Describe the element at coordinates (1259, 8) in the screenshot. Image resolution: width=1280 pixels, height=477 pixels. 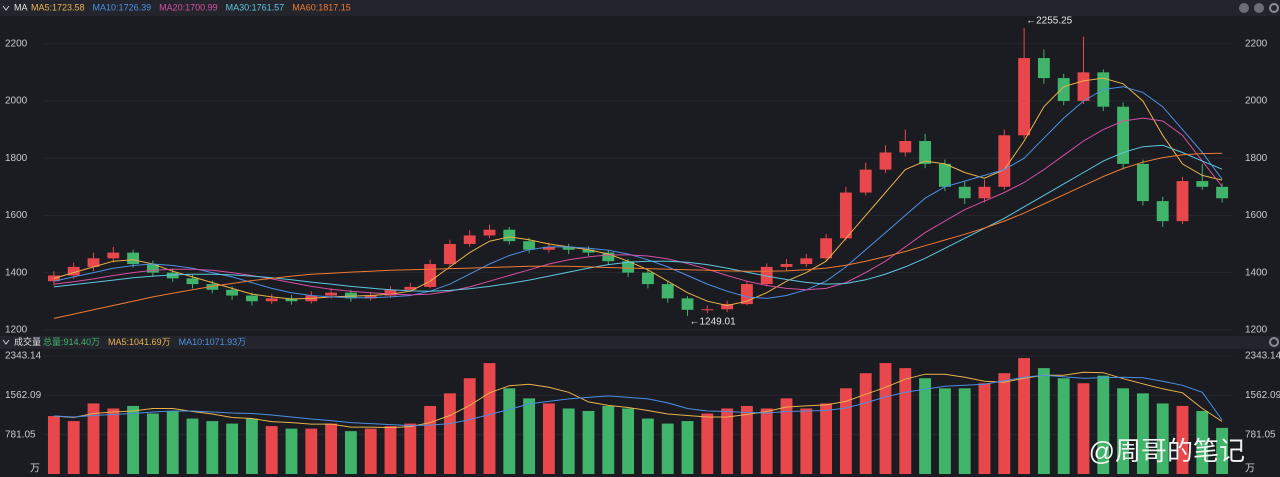
I see `zoom-out` at that location.